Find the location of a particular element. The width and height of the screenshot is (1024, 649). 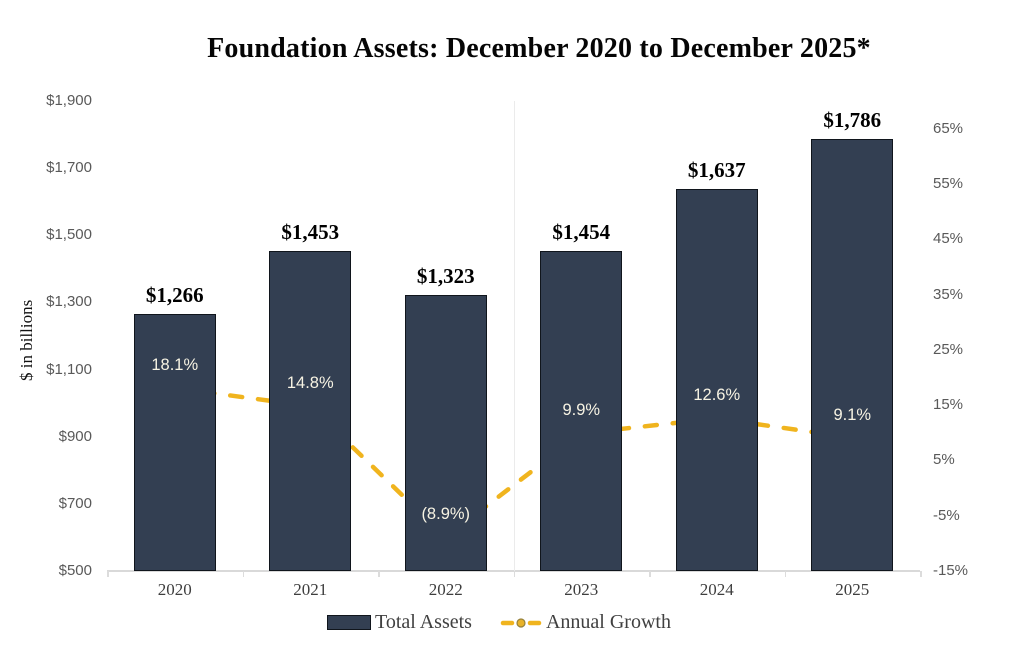

left-axis-tick-label: $500 is located at coordinates (75, 570).